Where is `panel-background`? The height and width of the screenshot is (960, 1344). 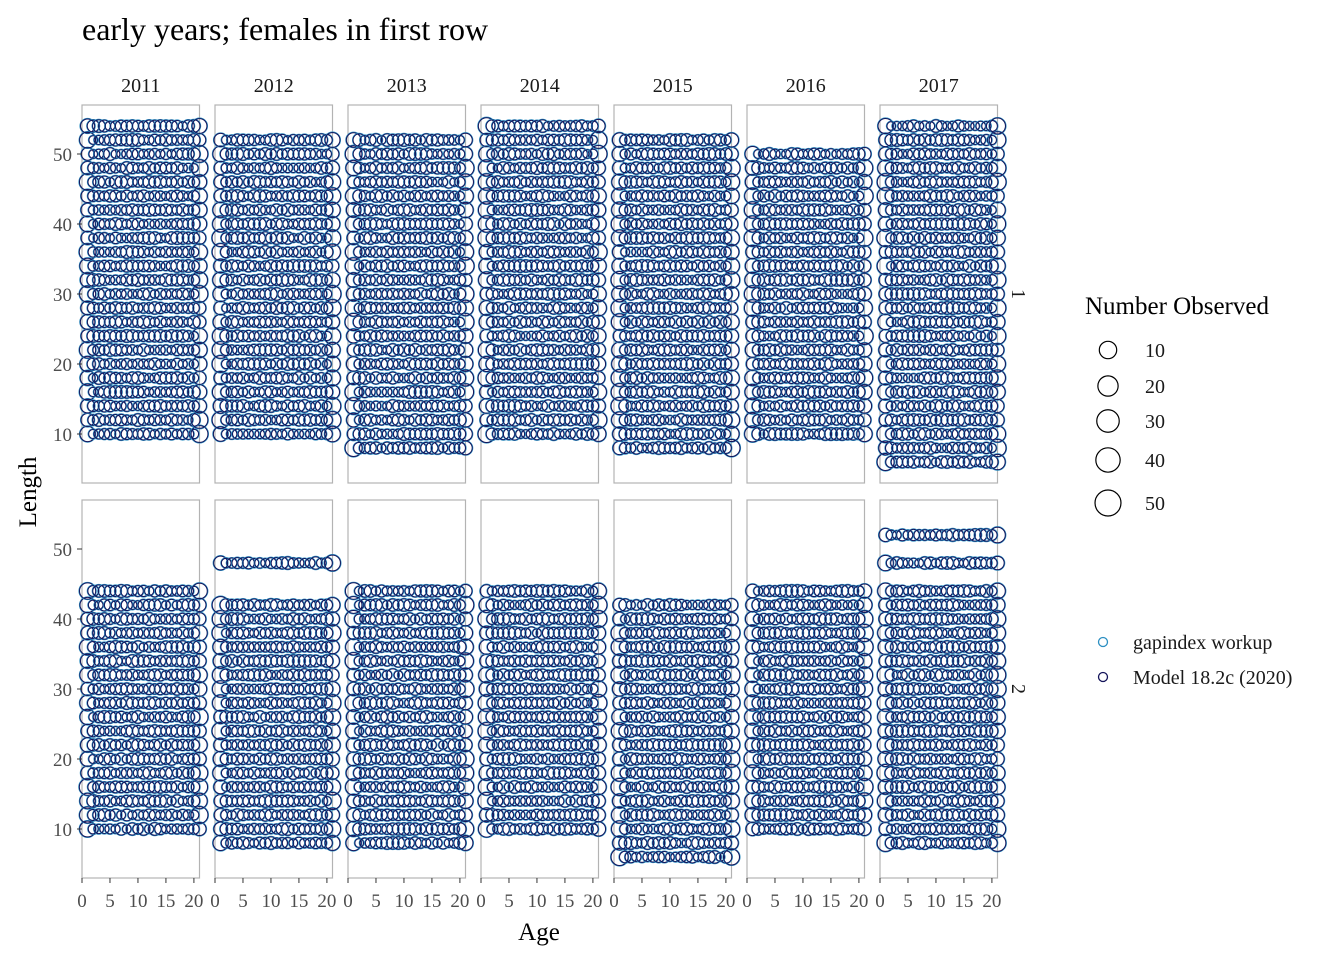 panel-background is located at coordinates (141, 294).